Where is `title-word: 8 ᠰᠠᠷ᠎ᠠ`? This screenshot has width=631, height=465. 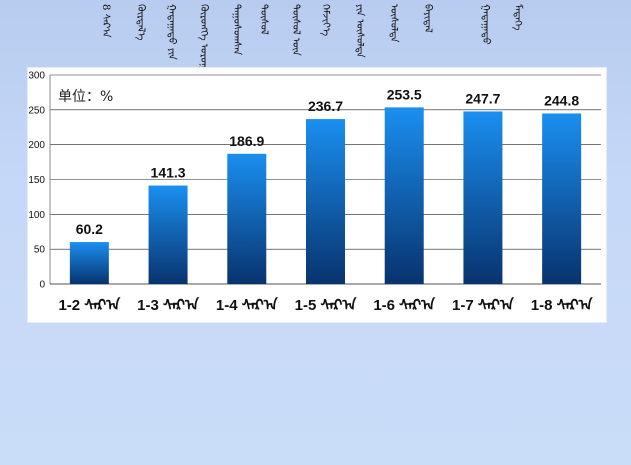 title-word: 8 ᠰᠠᠷ᠎ᠠ is located at coordinates (105, 21).